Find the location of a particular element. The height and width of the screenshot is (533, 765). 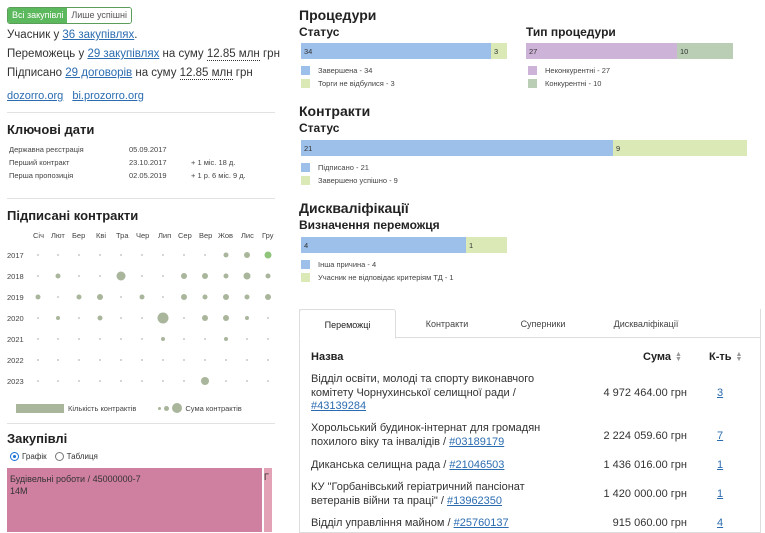

participant-link: 36 закупівлях is located at coordinates (98, 35).